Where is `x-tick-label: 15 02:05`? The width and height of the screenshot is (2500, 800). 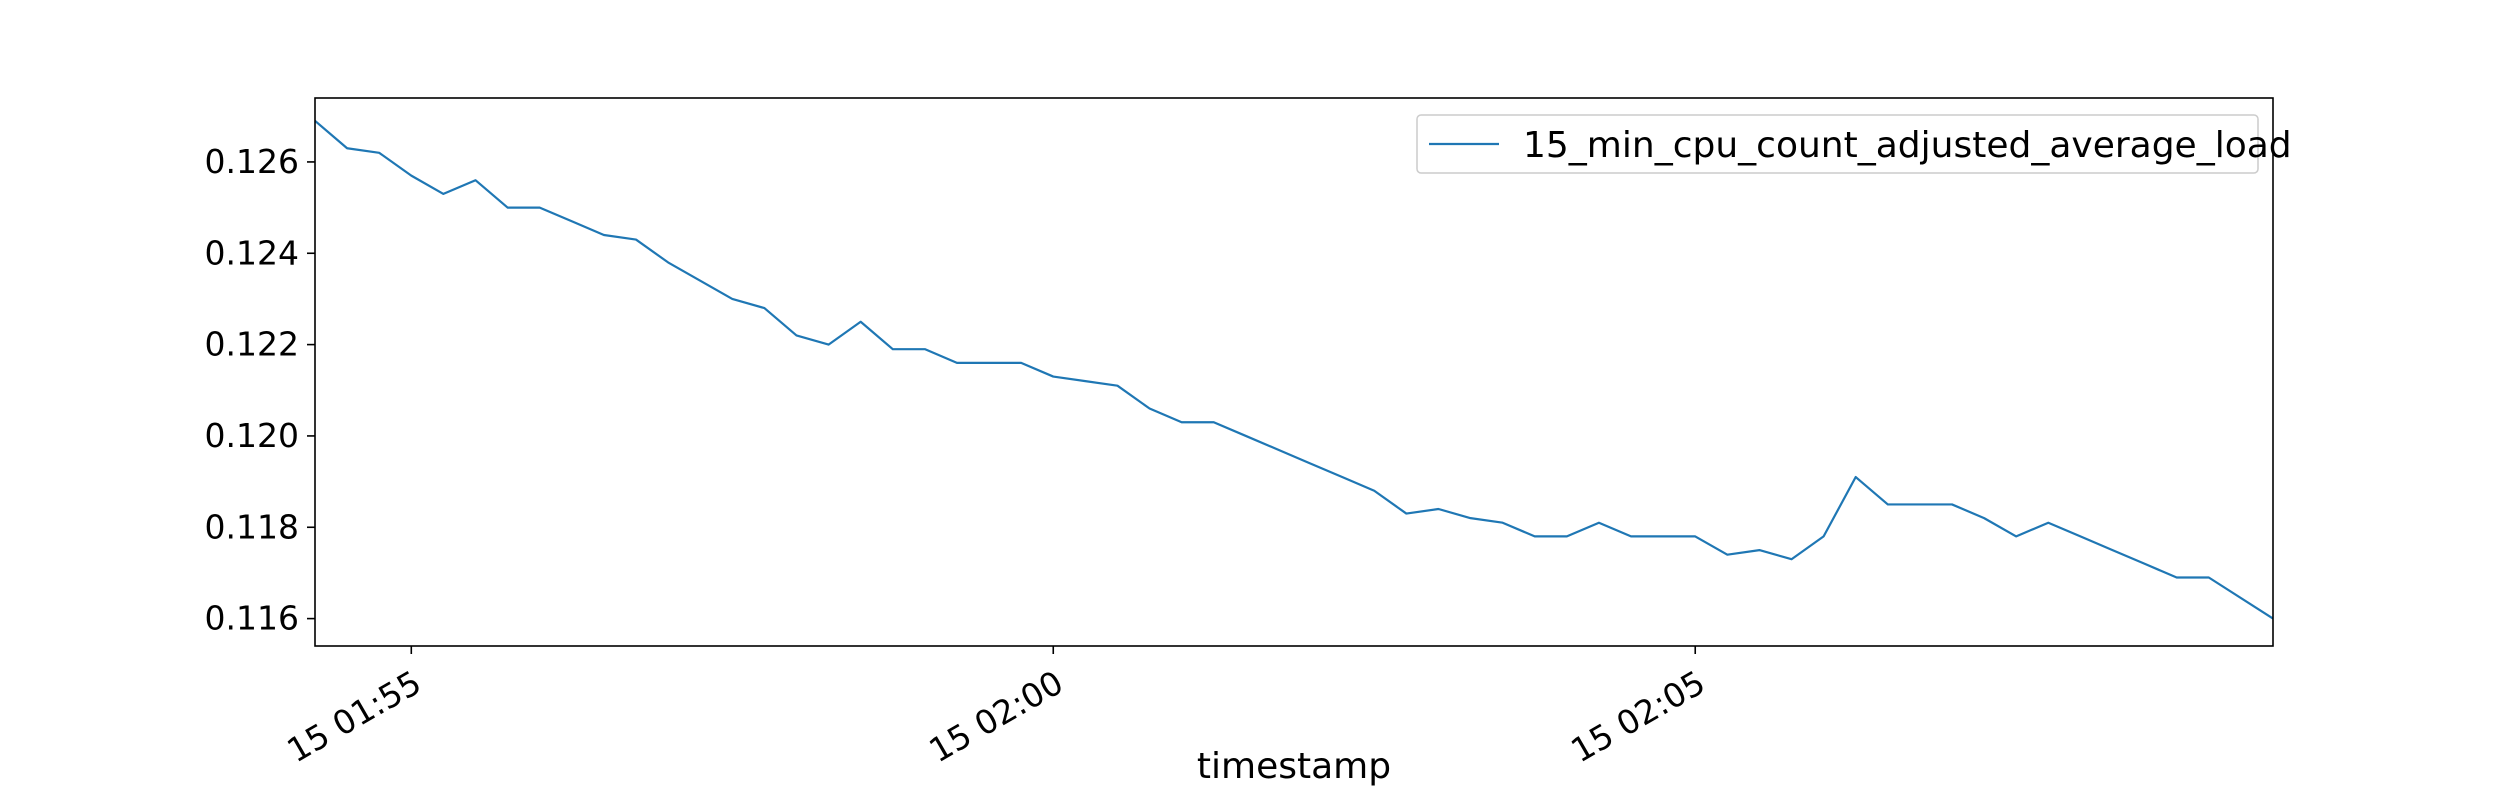
x-tick-label: 15 02:05 is located at coordinates (1637, 717).